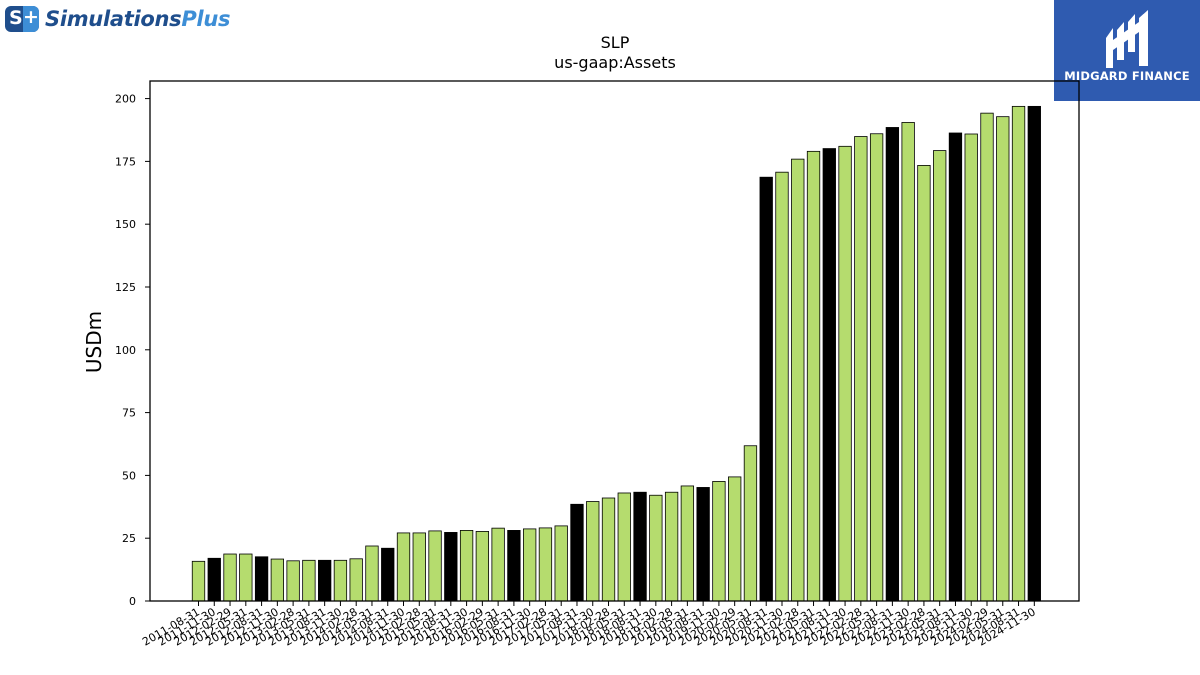  Describe the element at coordinates (1127, 39) in the screenshot. I see `midgard-logo-icon` at that location.